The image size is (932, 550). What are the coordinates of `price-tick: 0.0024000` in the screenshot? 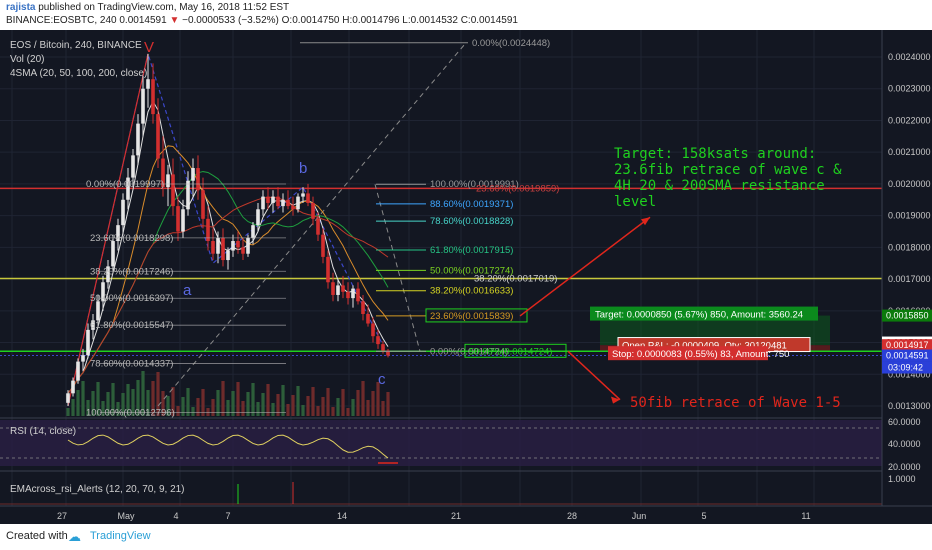 It's located at (909, 57).